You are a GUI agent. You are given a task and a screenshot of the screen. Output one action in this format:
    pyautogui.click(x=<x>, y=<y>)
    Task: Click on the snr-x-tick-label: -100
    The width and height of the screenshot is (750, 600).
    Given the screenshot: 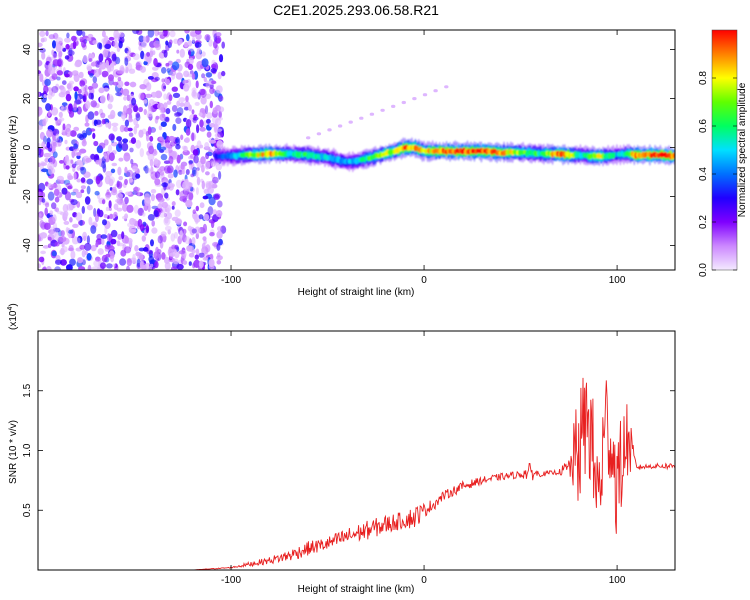 What is the action you would take?
    pyautogui.click(x=231, y=580)
    